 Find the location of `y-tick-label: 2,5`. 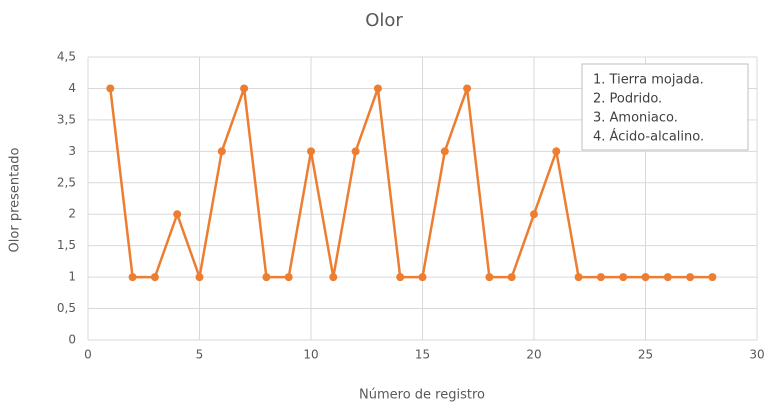

y-tick-label: 2,5 is located at coordinates (66, 182).